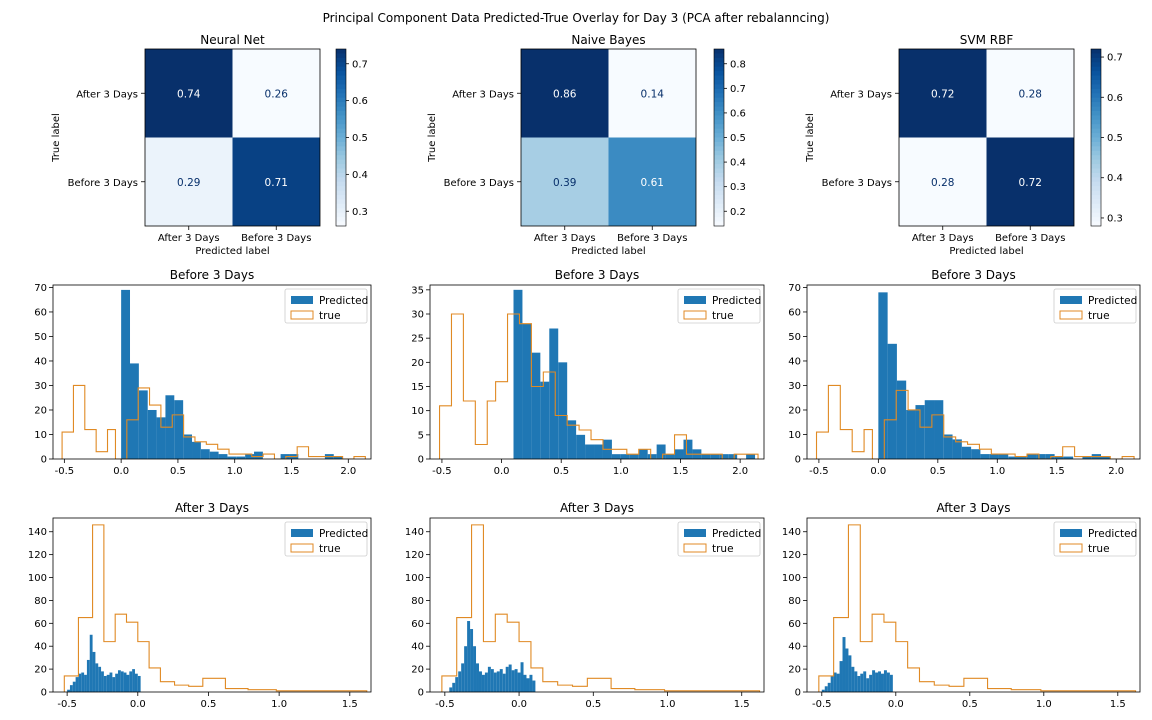 Image resolution: width=1152 pixels, height=720 pixels. What do you see at coordinates (652, 238) in the screenshot?
I see `x-tick-label: Before 3 Days` at bounding box center [652, 238].